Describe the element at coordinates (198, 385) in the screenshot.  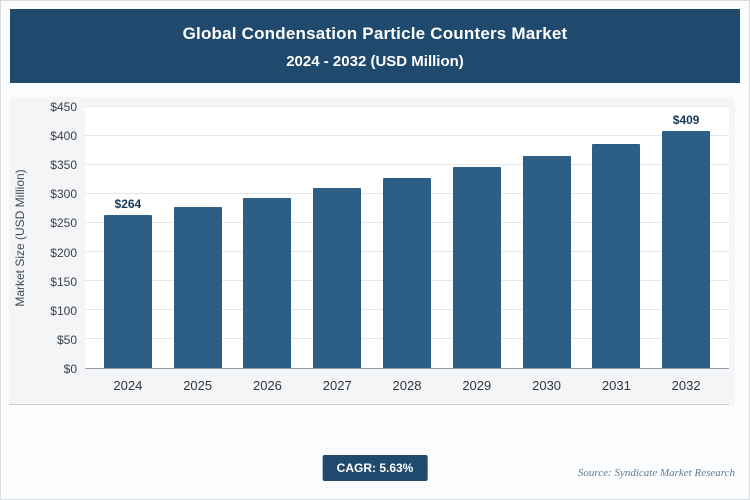
I see `x-axis-label: 2025` at that location.